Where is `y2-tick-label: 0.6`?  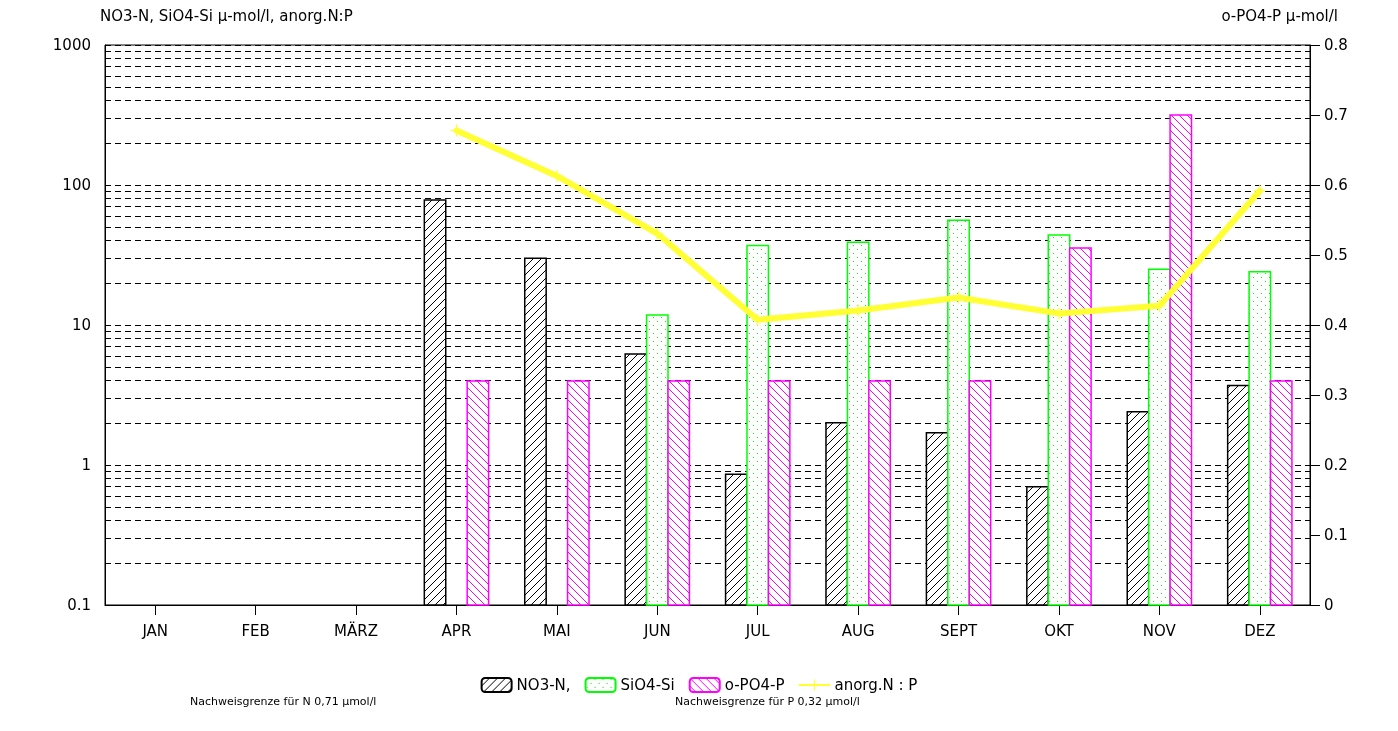
y2-tick-label: 0.6 is located at coordinates (1336, 185).